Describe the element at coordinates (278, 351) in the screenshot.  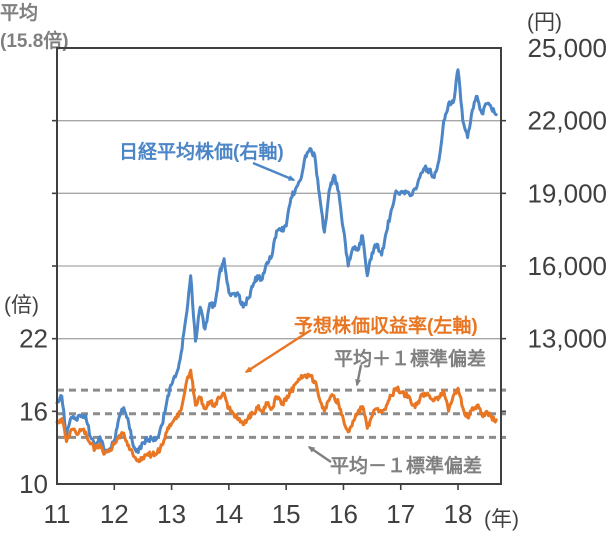
I see `per-arrow` at that location.